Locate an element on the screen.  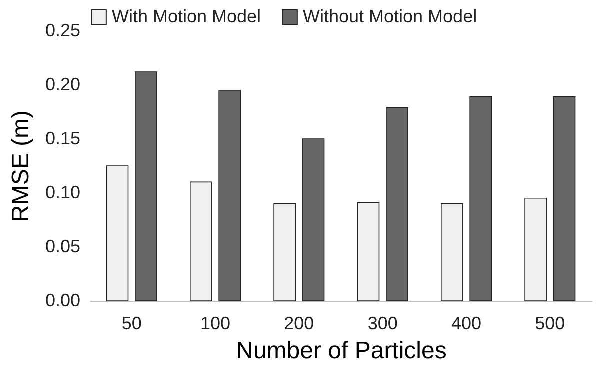
y-axis-title: RMSE (m) is located at coordinates (20, 166).